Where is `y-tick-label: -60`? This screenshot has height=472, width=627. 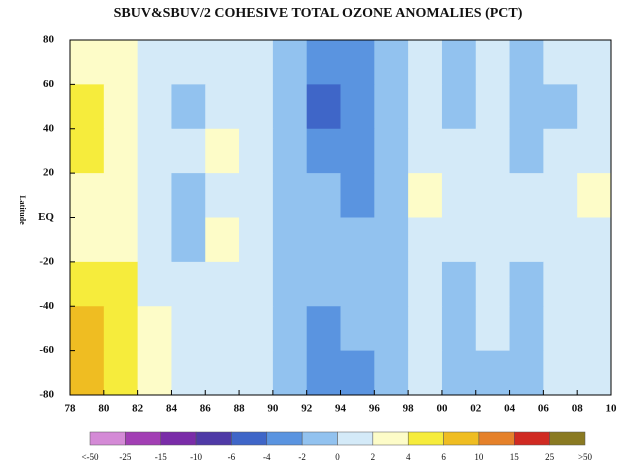 y-tick-label: -60 is located at coordinates (46, 350).